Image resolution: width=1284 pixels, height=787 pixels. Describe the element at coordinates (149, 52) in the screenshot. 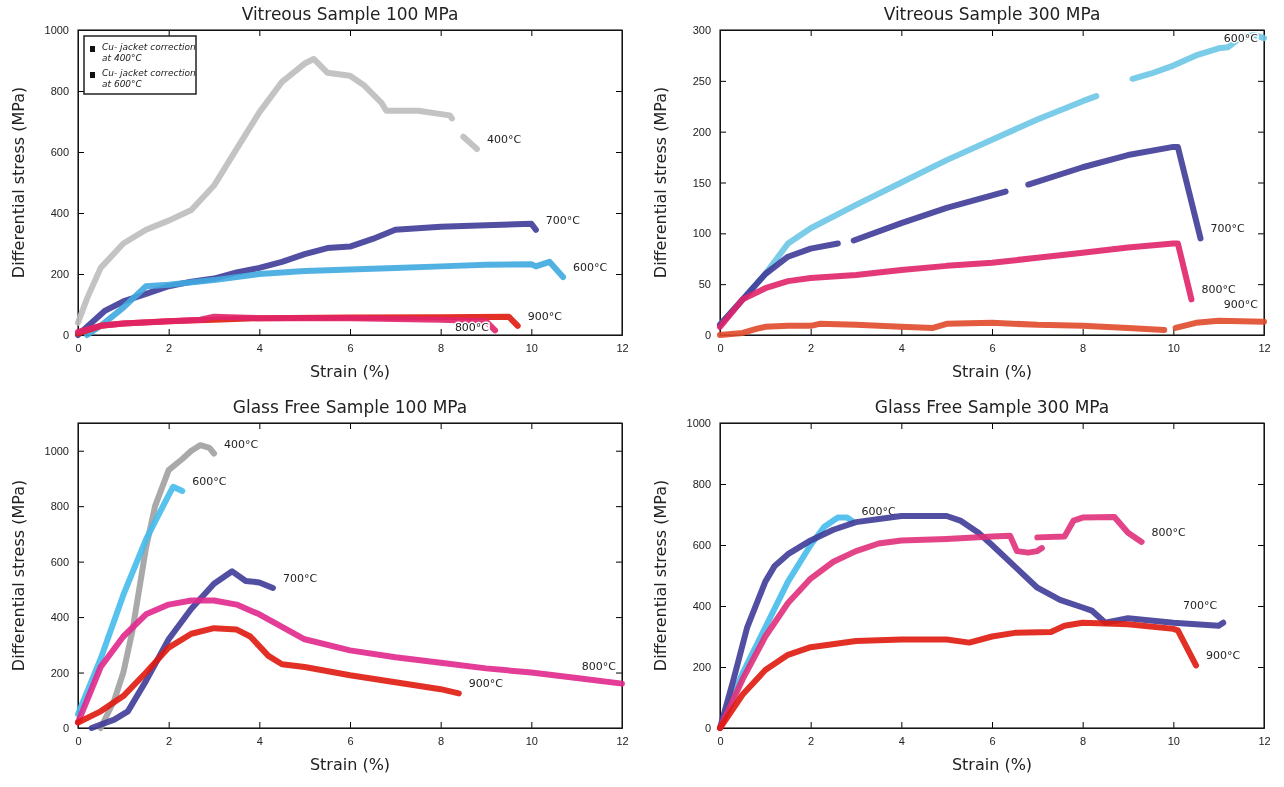

I see `annotation: Cu- jacket correction at 400°C` at that location.